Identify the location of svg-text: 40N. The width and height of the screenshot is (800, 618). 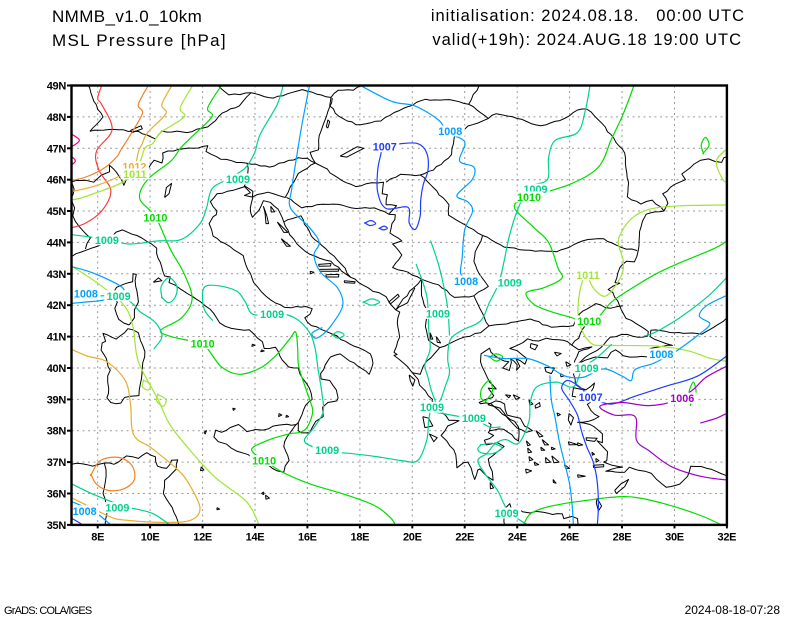
(57, 369).